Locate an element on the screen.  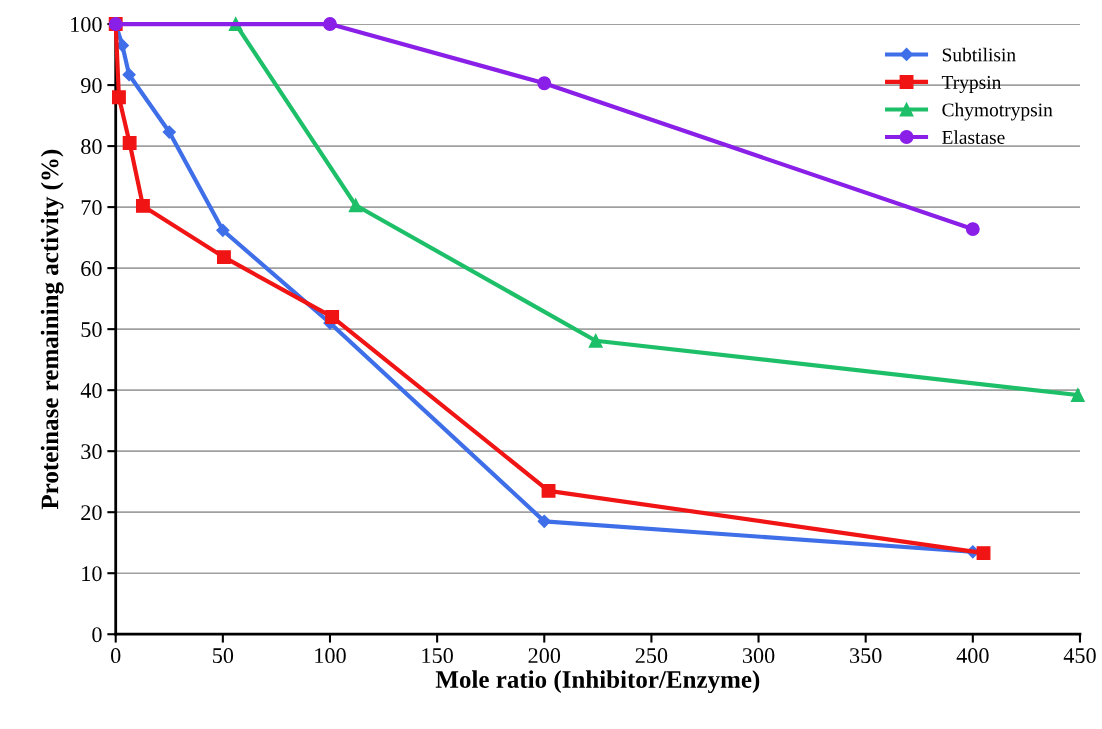
y-tick-label: 50 is located at coordinates (91, 330).